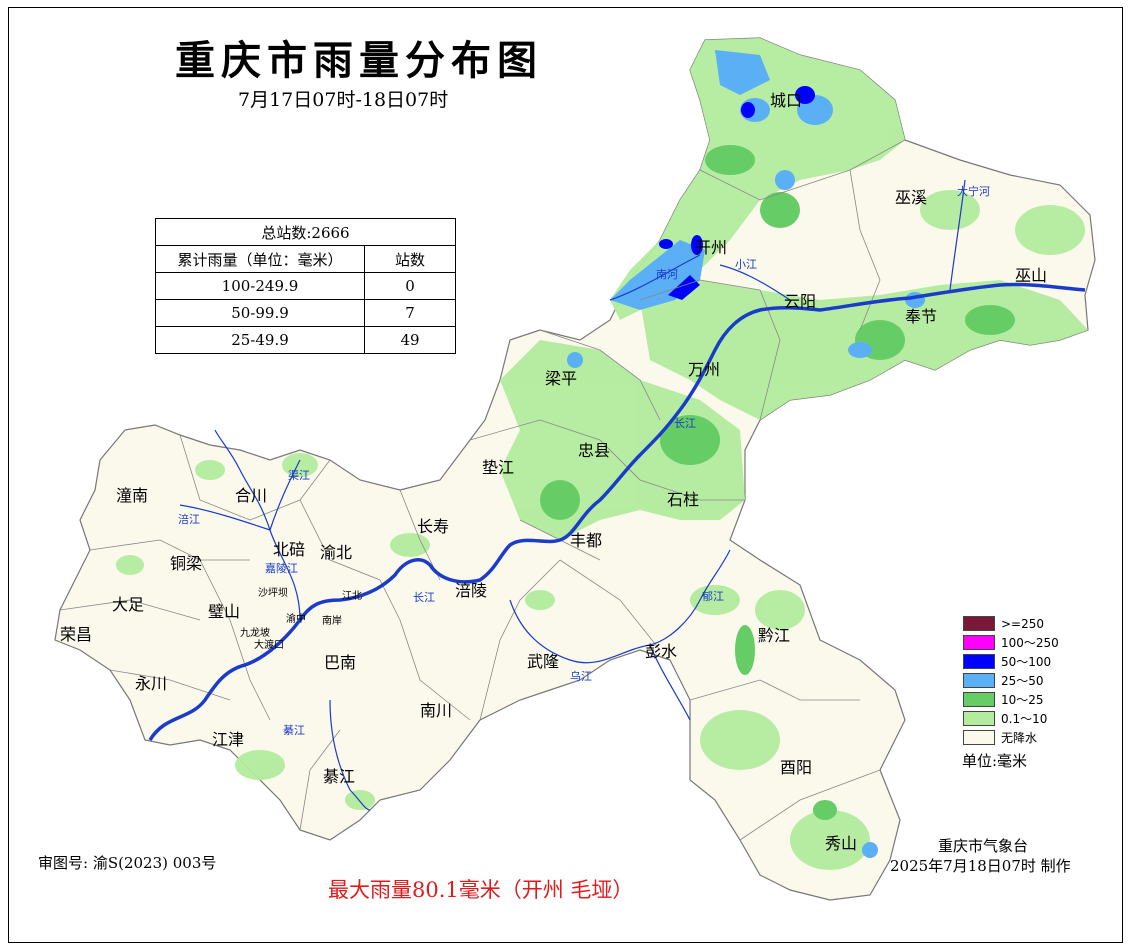  What do you see at coordinates (189, 519) in the screenshot?
I see `label-river-fujiang: 涪江` at bounding box center [189, 519].